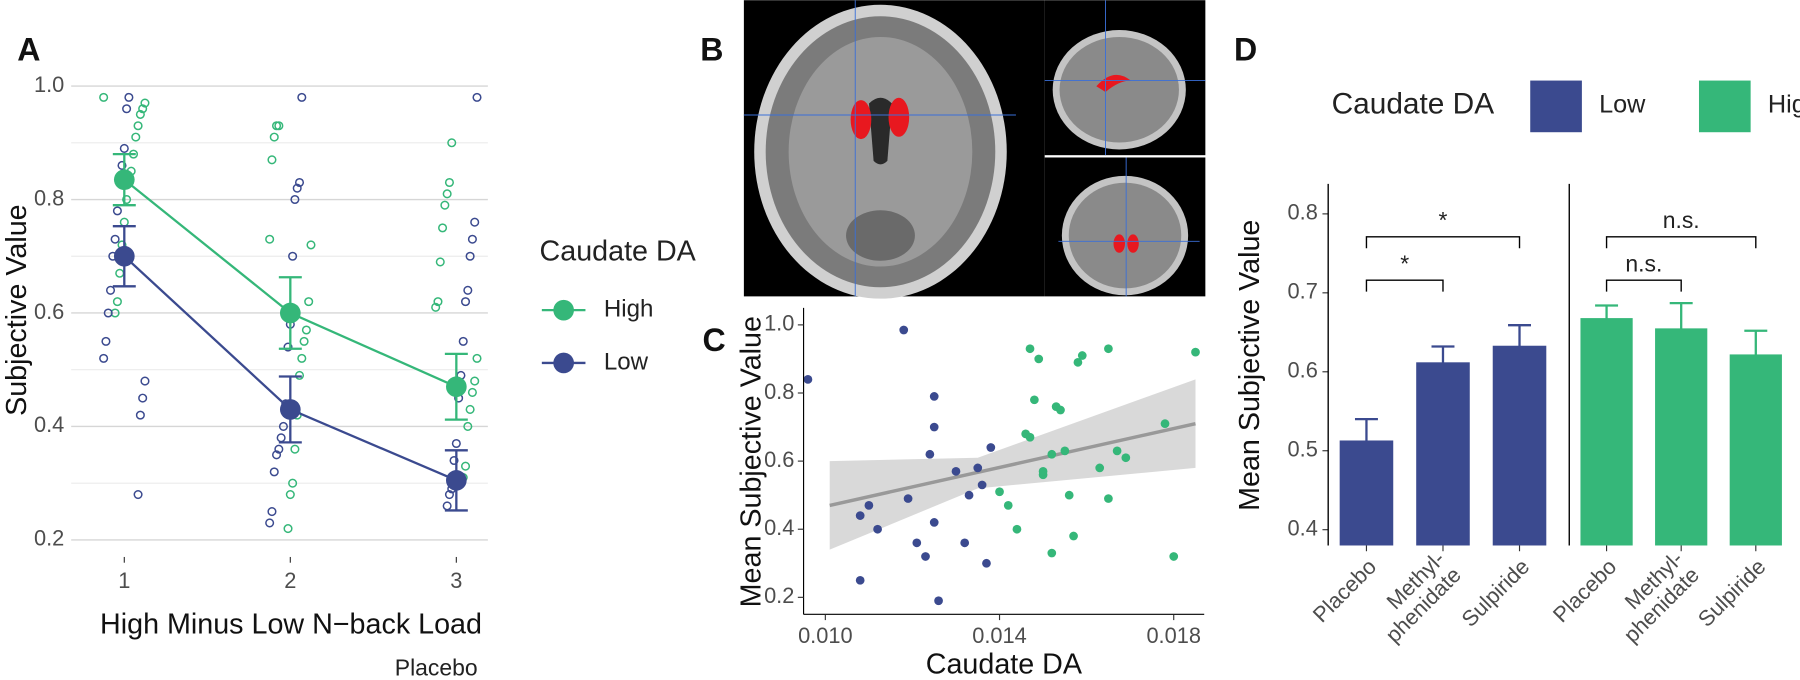 The image size is (1800, 680). Describe the element at coordinates (456, 580) in the screenshot. I see `x-tick-label: 3` at that location.